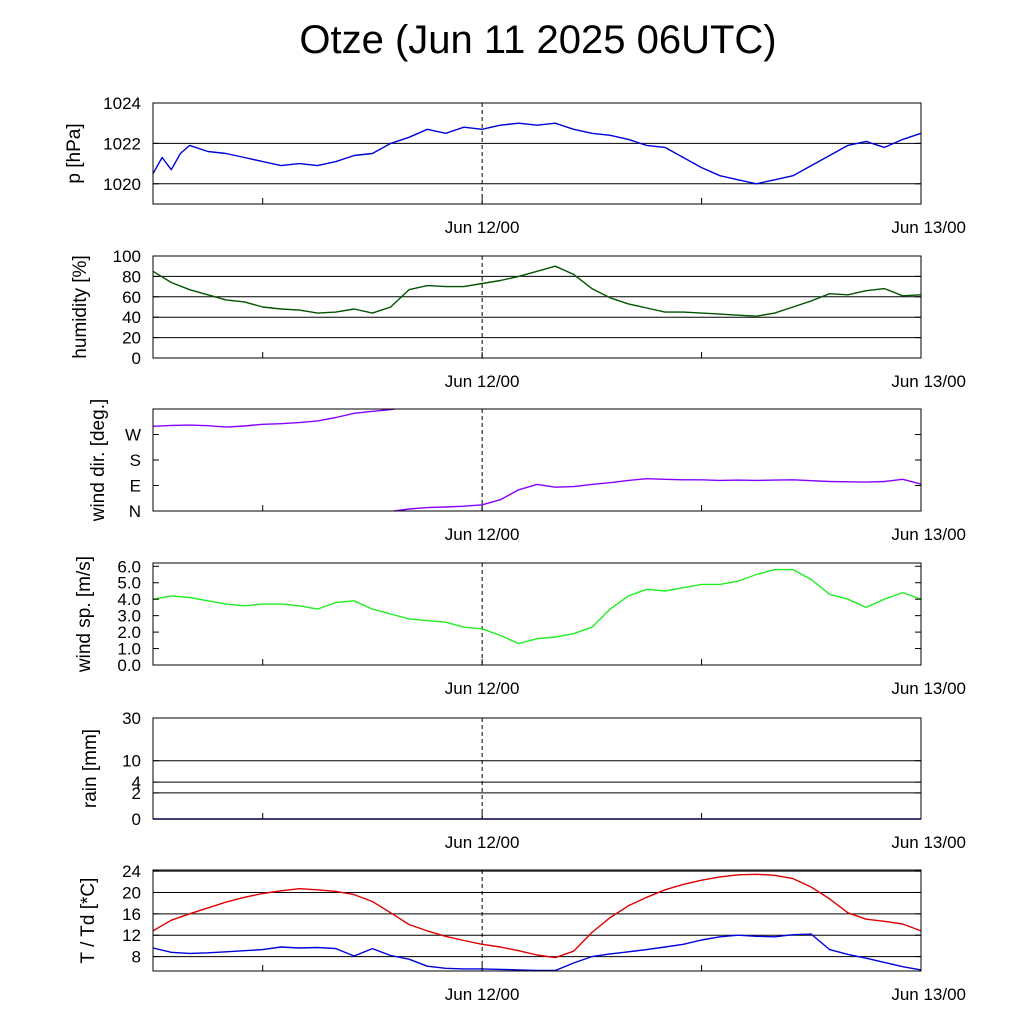 This screenshot has width=1024, height=1024. Describe the element at coordinates (136, 957) in the screenshot. I see `y-tick-label: 8` at that location.